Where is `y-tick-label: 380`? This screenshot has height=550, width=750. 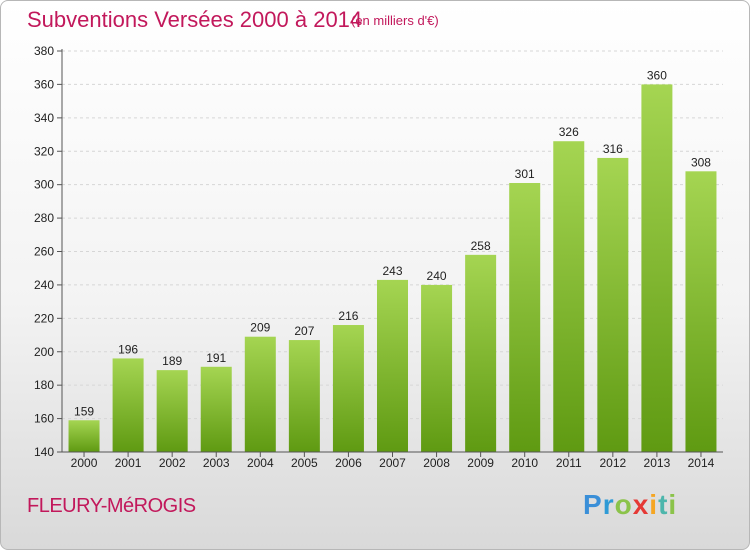 y-tick-label: 380 is located at coordinates (44, 51).